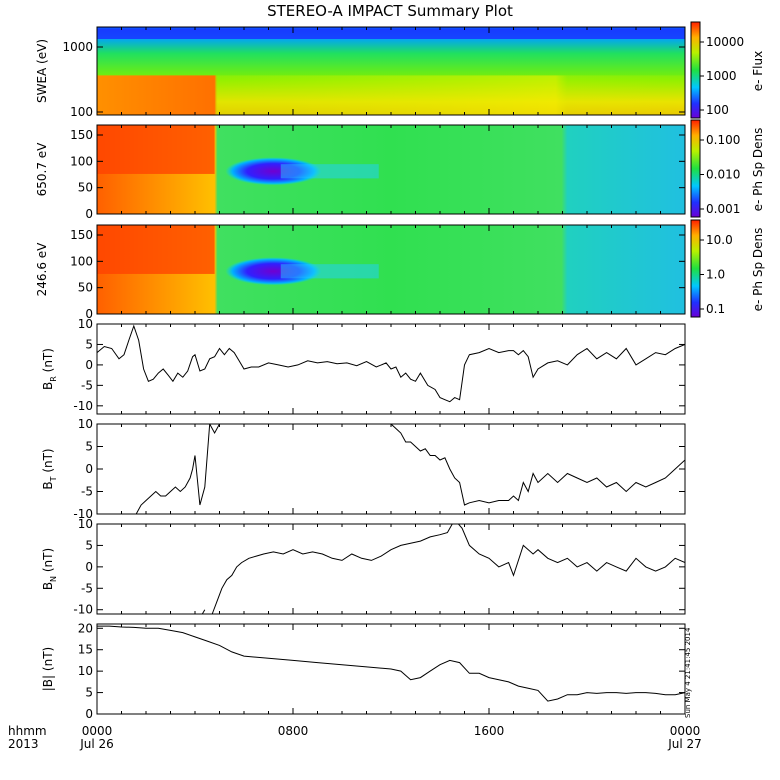  What do you see at coordinates (48, 669) in the screenshot?
I see `y-axis-label: |B| (nT)` at bounding box center [48, 669].